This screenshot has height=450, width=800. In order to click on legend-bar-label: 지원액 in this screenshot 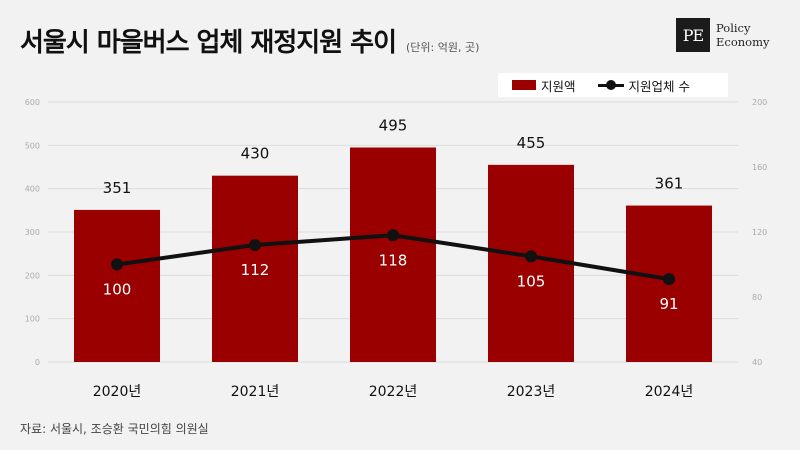, I will do `click(558, 86)`.